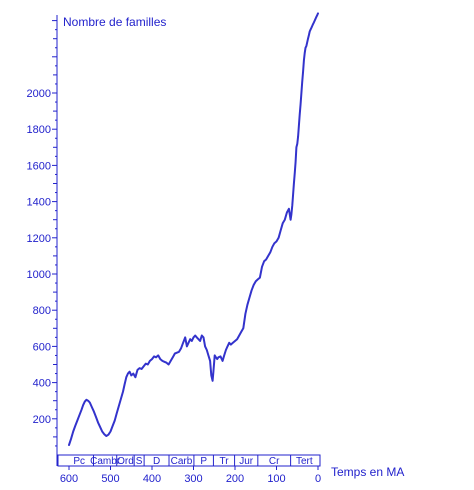 This screenshot has width=474, height=490. What do you see at coordinates (235, 479) in the screenshot?
I see `x-tick-label: 200` at bounding box center [235, 479].